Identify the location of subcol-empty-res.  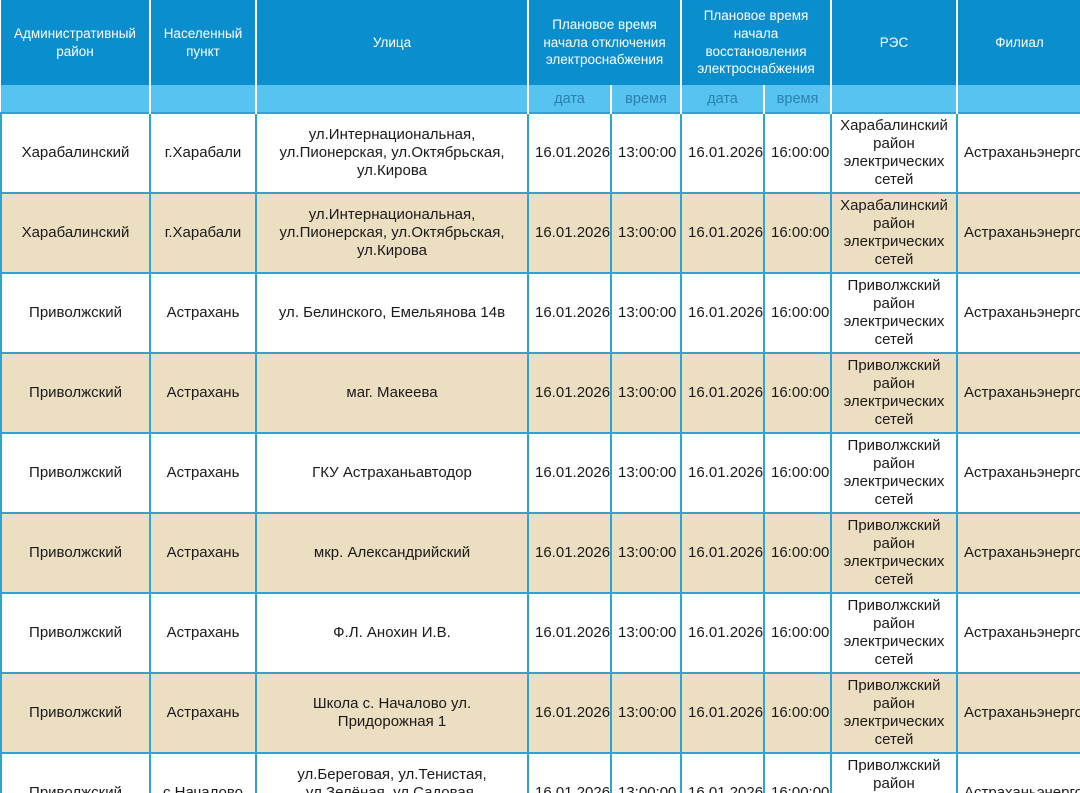
(894, 99).